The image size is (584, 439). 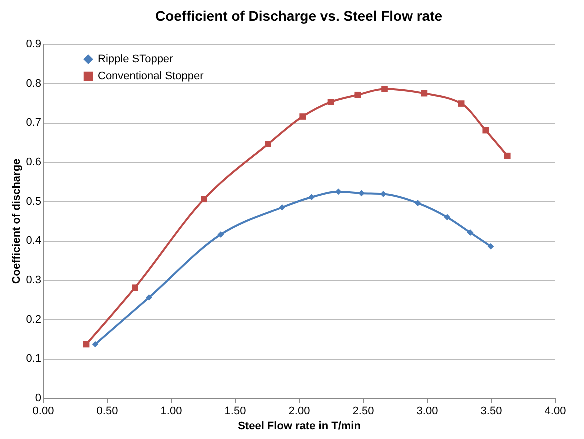 What do you see at coordinates (34, 84) in the screenshot?
I see `y-tick-label: 0.8` at bounding box center [34, 84].